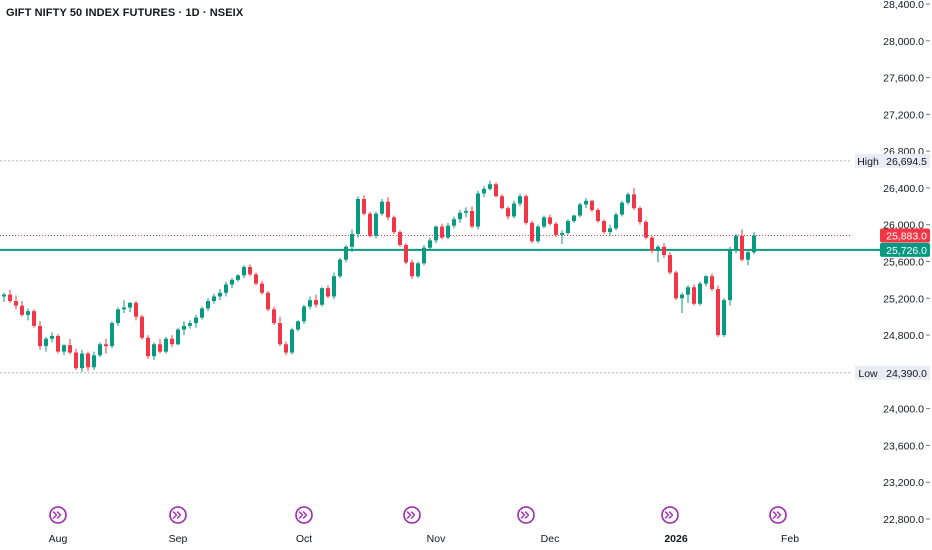  I want to click on y-tick-label: 25,200.0, so click(903, 299).